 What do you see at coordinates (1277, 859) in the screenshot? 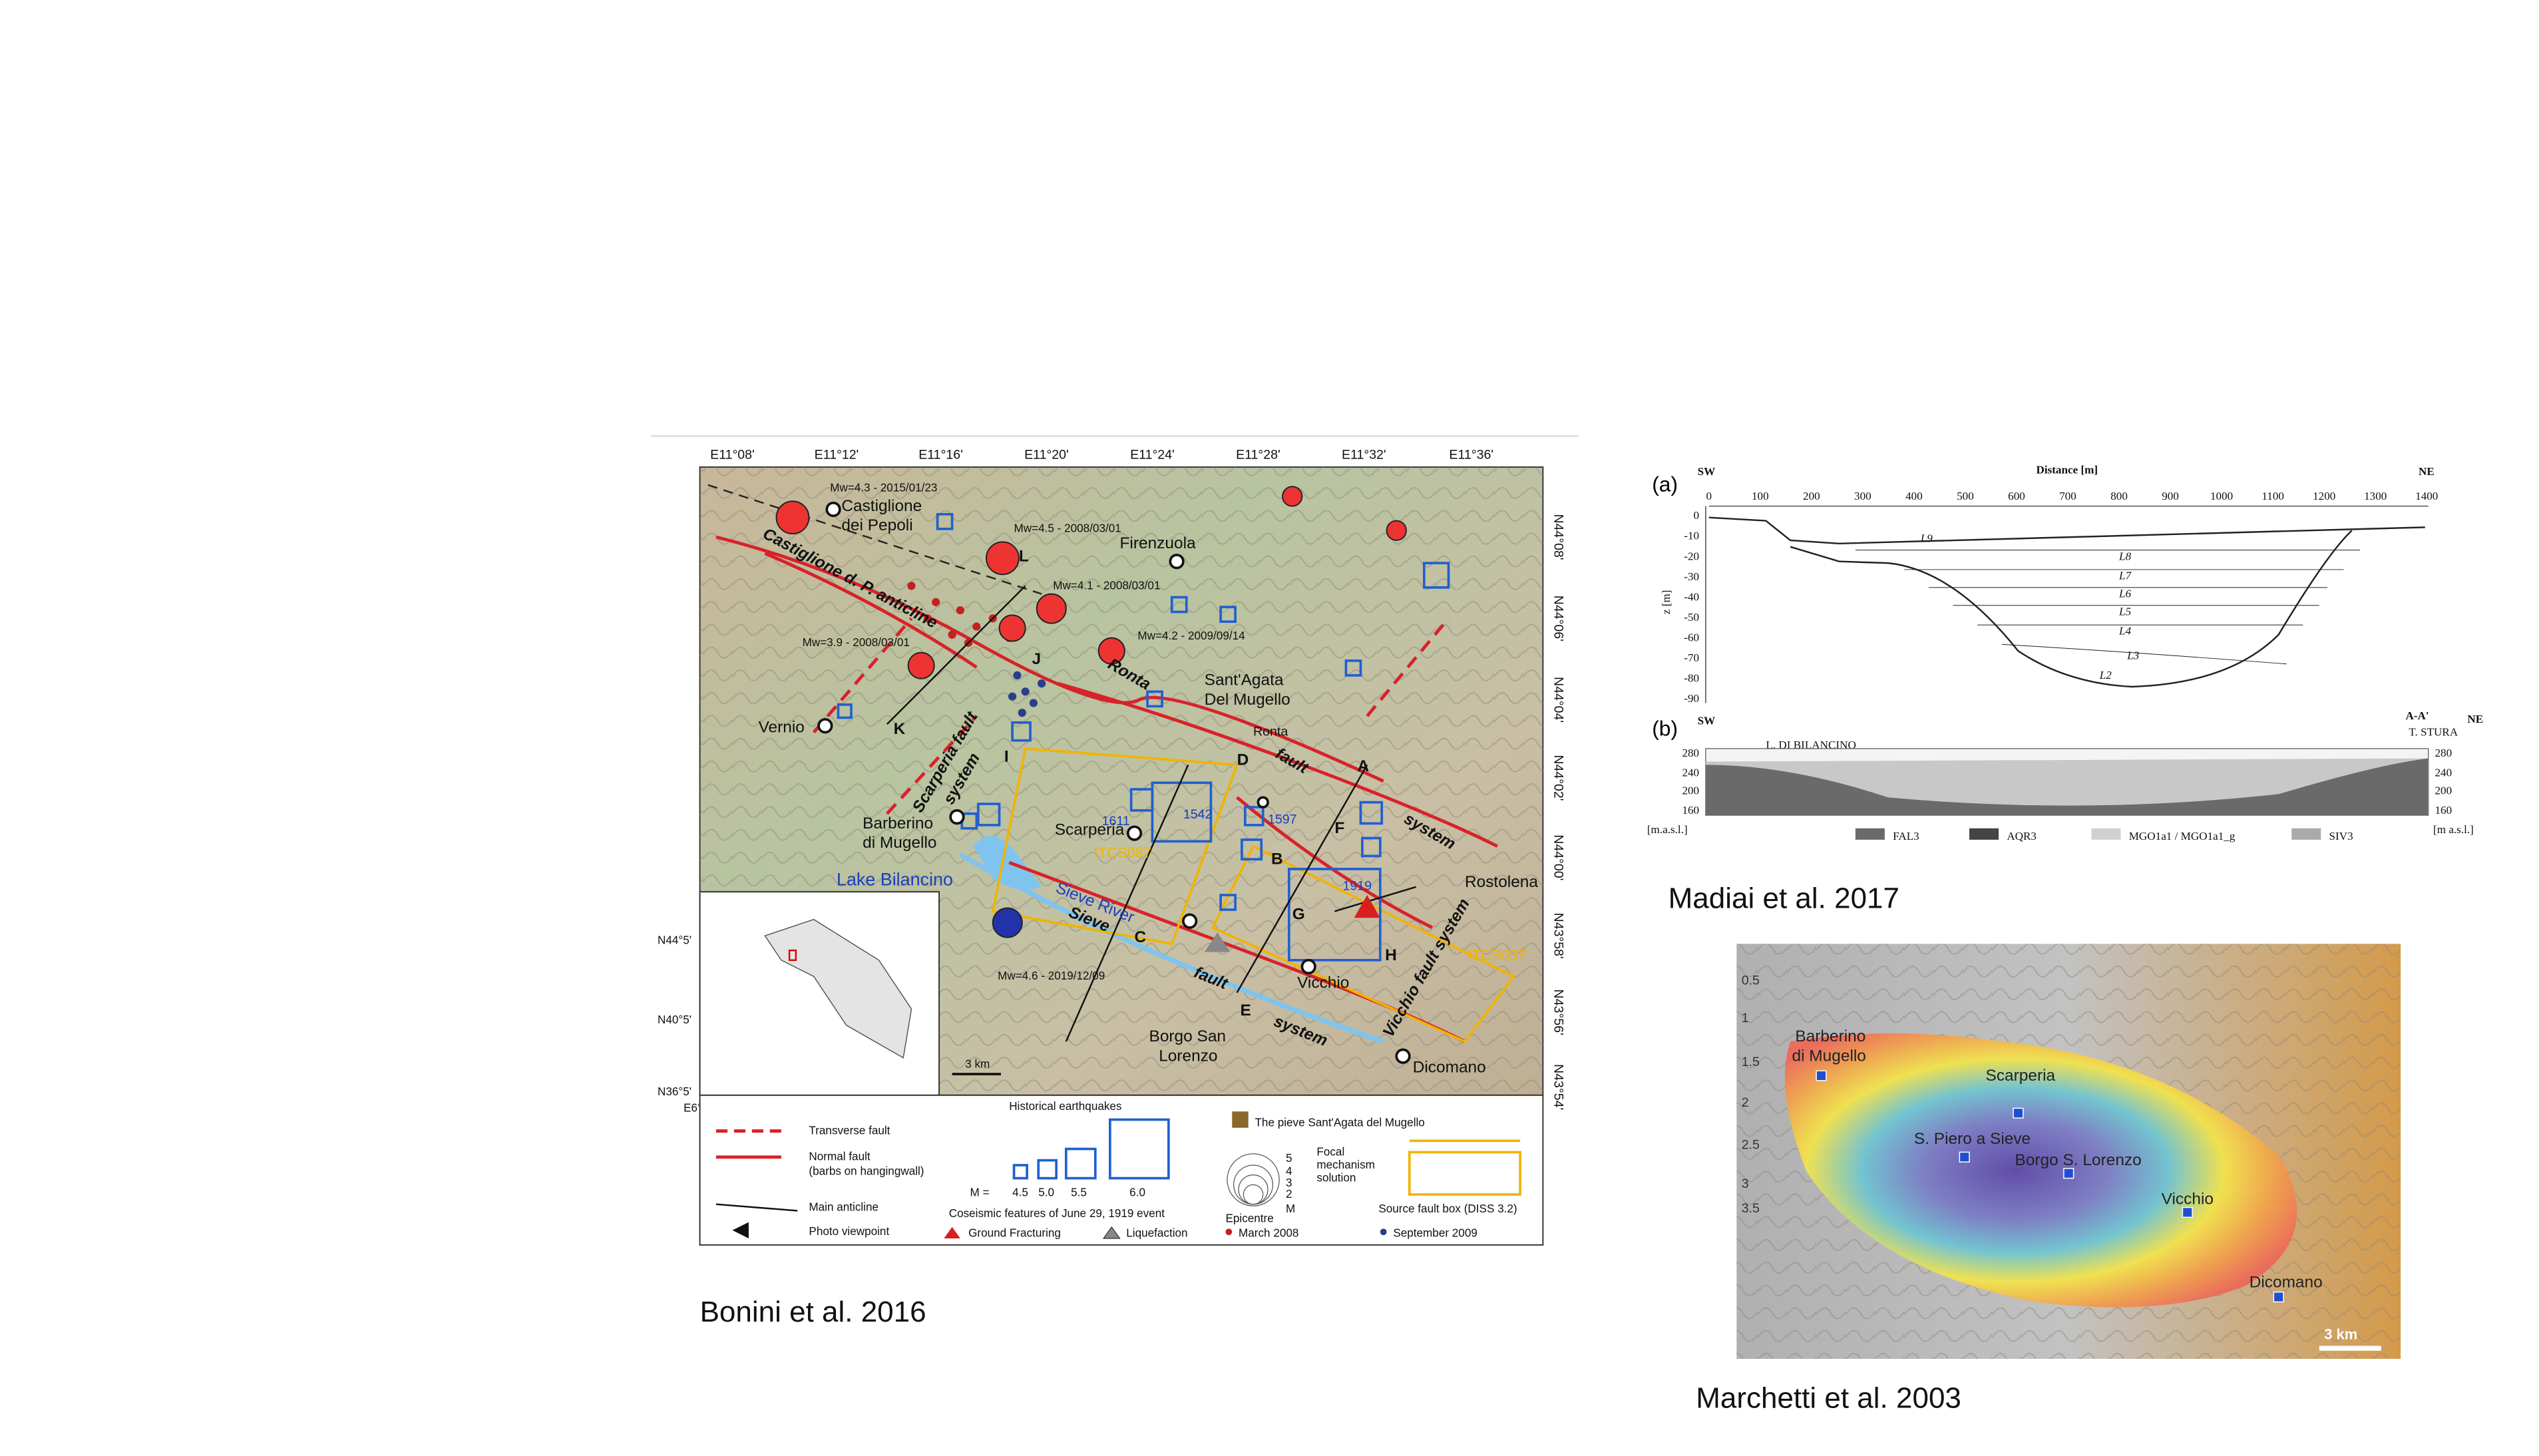
I see `section-letter: B` at bounding box center [1277, 859].